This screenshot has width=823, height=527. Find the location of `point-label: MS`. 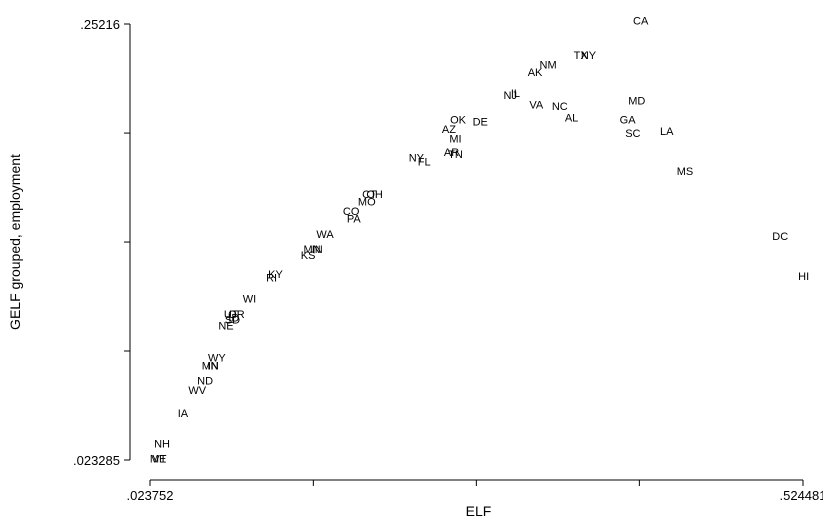

point-label: MS is located at coordinates (685, 172).